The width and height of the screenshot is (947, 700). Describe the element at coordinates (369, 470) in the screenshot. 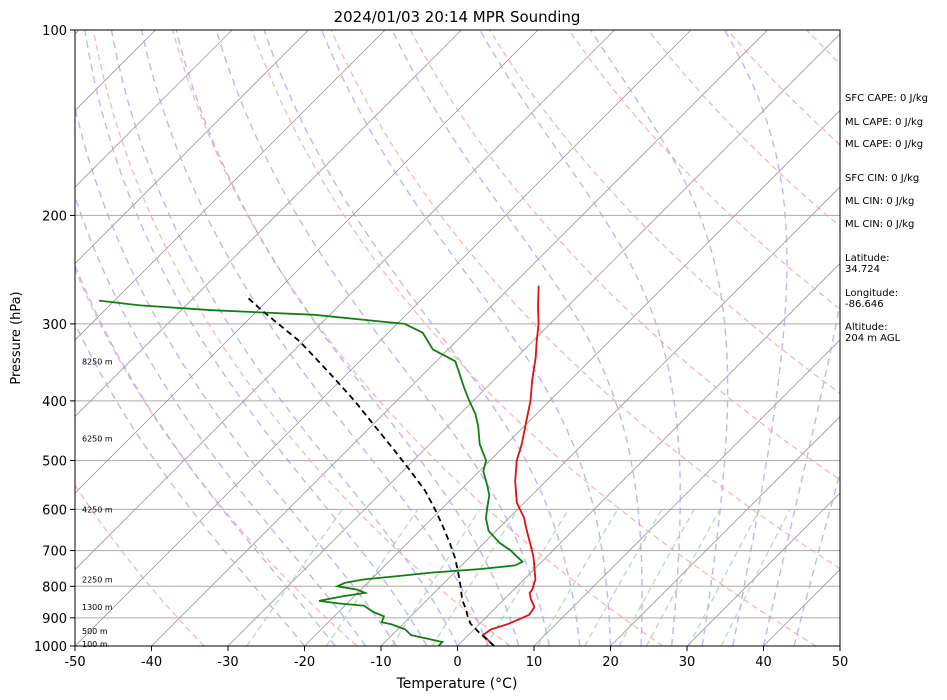

I see `parcel-profile` at that location.